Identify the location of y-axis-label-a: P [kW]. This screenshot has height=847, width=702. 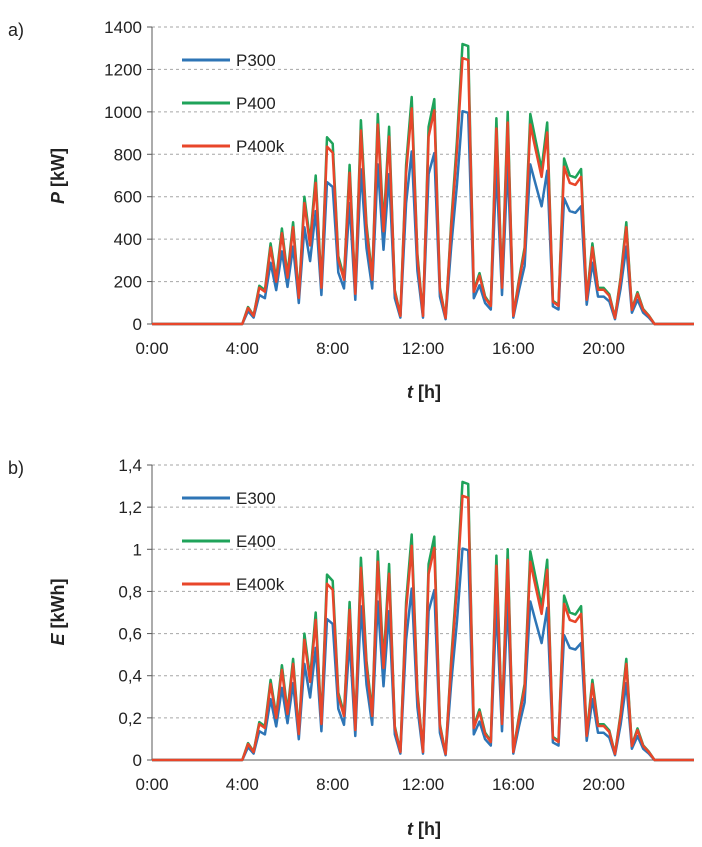
(58, 176).